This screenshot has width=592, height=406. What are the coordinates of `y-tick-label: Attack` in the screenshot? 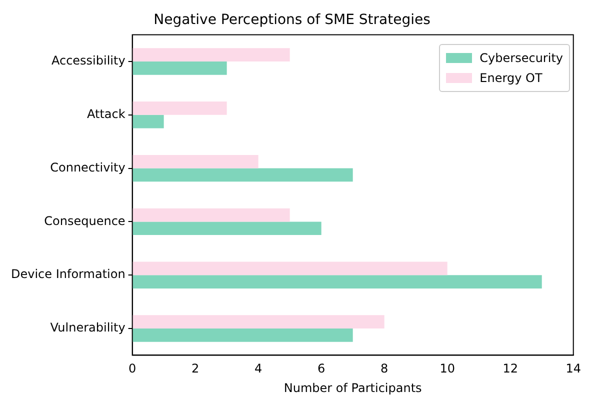 It's located at (106, 114).